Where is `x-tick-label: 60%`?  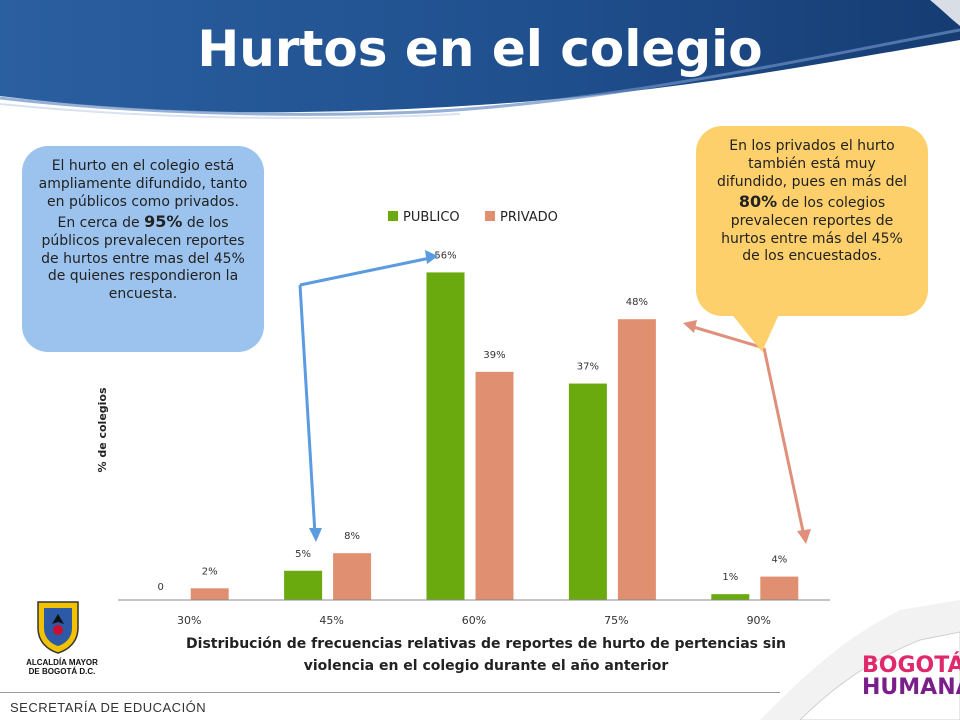 x-tick-label: 60% is located at coordinates (474, 620).